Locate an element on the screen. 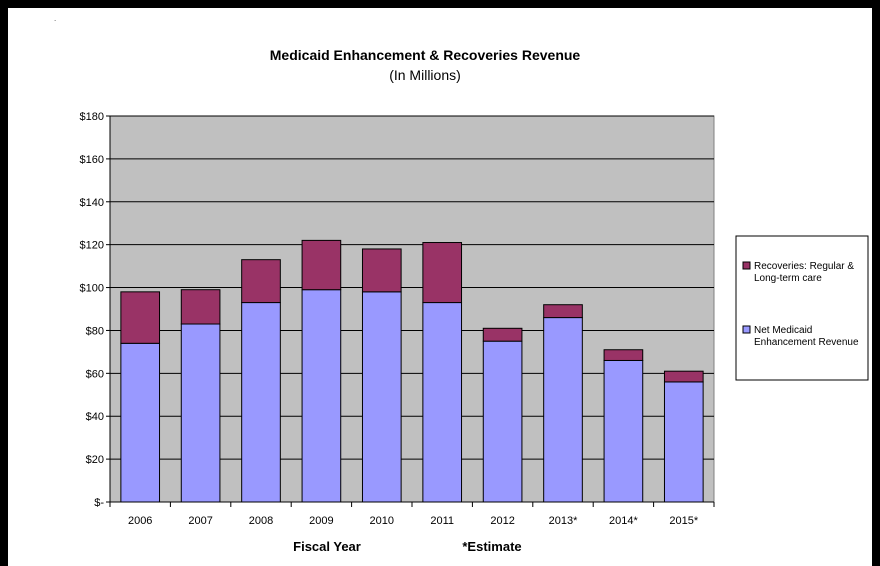 This screenshot has height=566, width=880. y-tick-label: $80 is located at coordinates (95, 331).